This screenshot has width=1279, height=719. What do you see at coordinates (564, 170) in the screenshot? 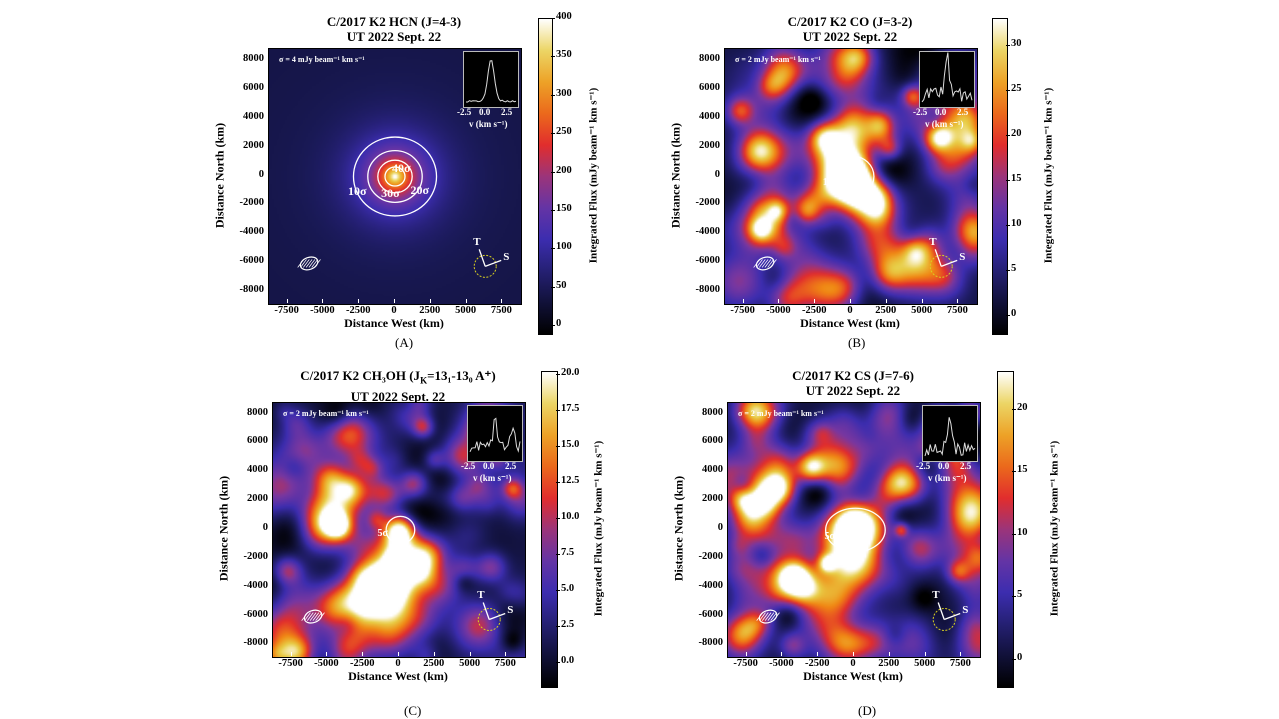
I see `colorbar-tick-label: 200` at bounding box center [564, 170].